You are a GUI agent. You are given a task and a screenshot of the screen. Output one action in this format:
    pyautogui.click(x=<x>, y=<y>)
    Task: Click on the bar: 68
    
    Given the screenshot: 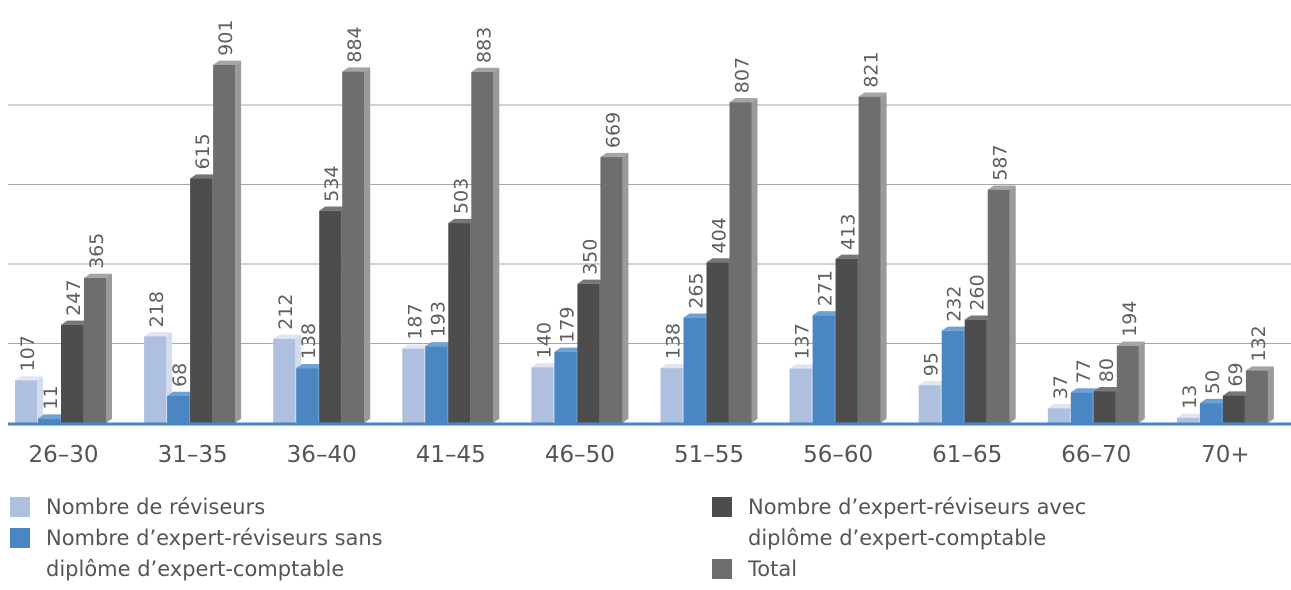 What is the action you would take?
    pyautogui.click(x=181, y=393)
    